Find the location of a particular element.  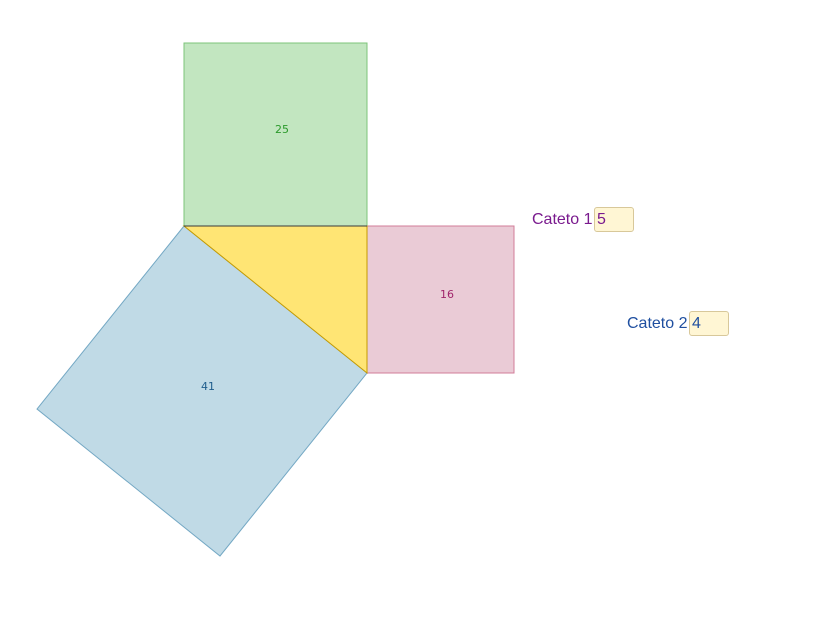

area-label: 25 is located at coordinates (282, 129).